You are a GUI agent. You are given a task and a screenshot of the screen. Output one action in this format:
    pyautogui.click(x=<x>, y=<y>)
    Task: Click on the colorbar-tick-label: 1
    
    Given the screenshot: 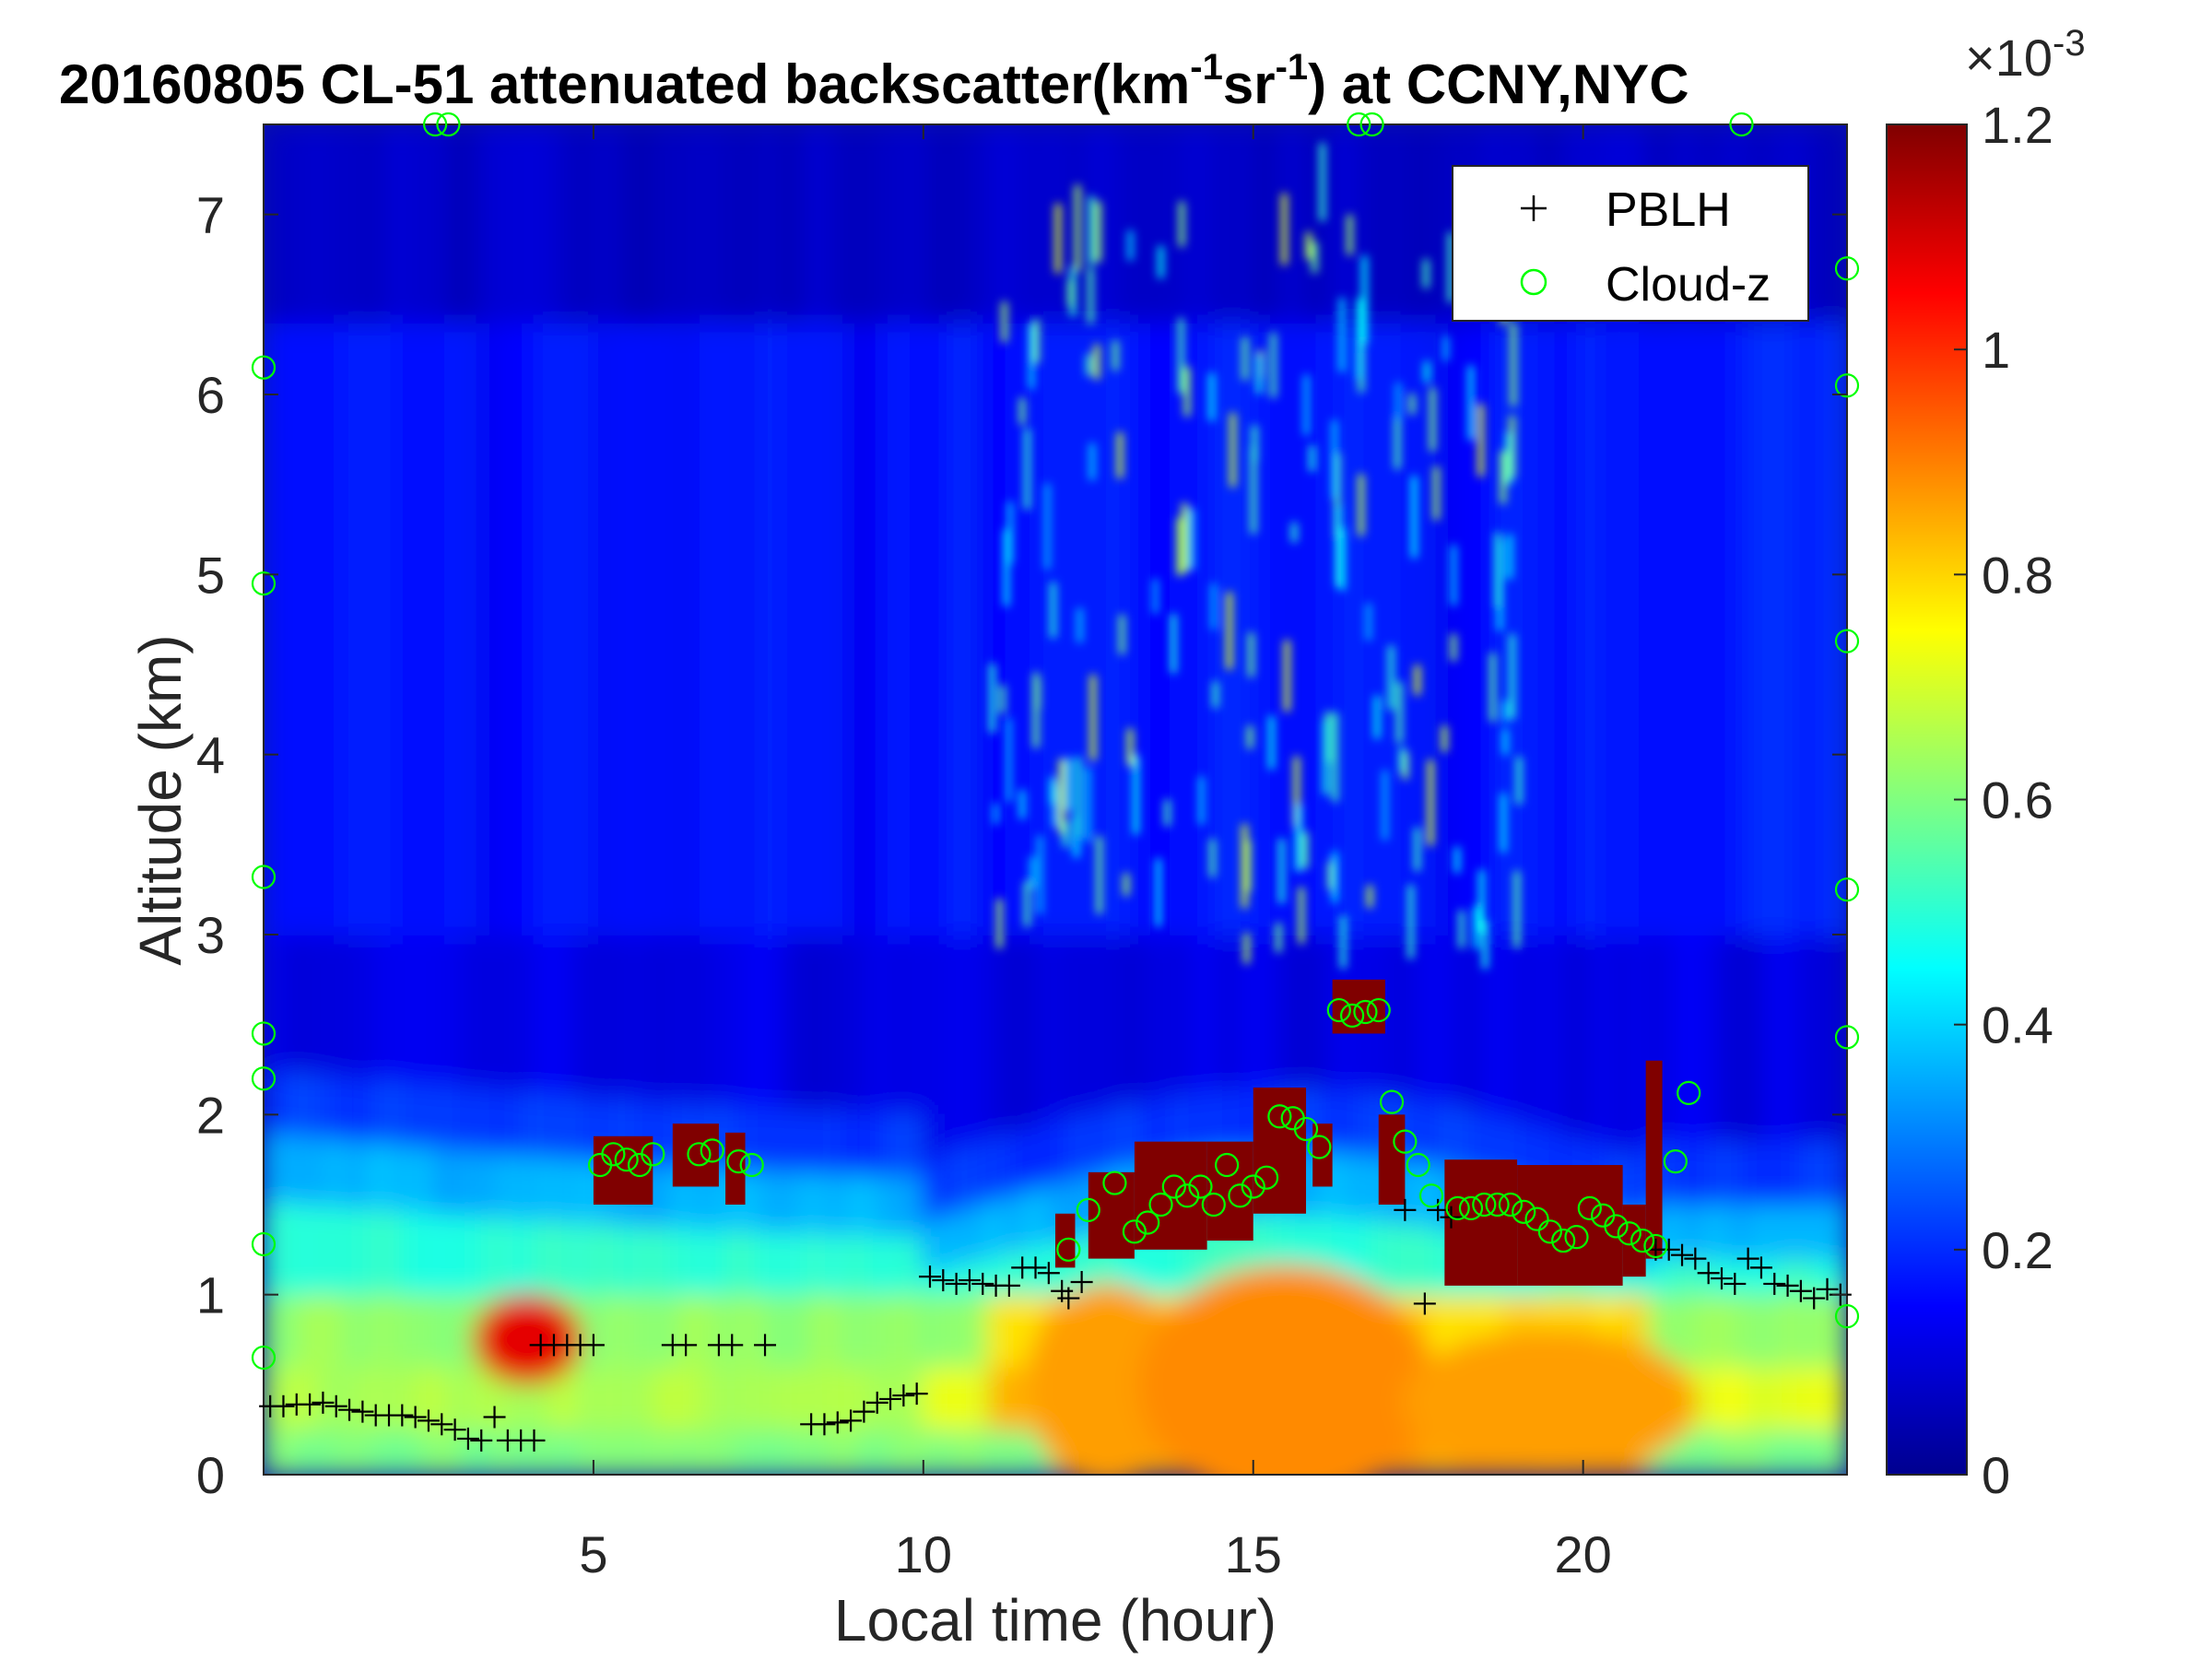 What is the action you would take?
    pyautogui.click(x=1996, y=350)
    